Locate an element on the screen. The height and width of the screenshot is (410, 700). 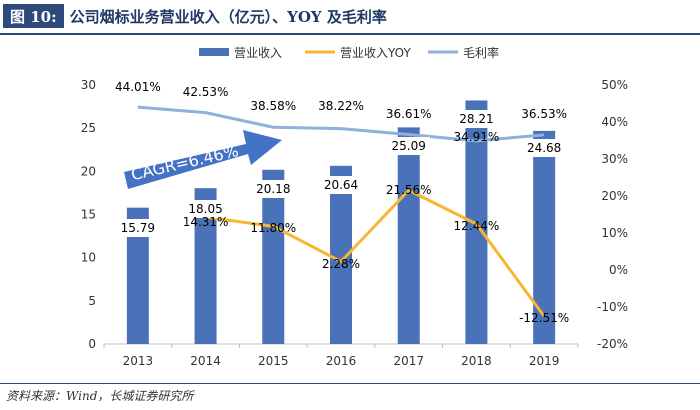
yoy-data-label-text: -12.51% is located at coordinates (544, 318).